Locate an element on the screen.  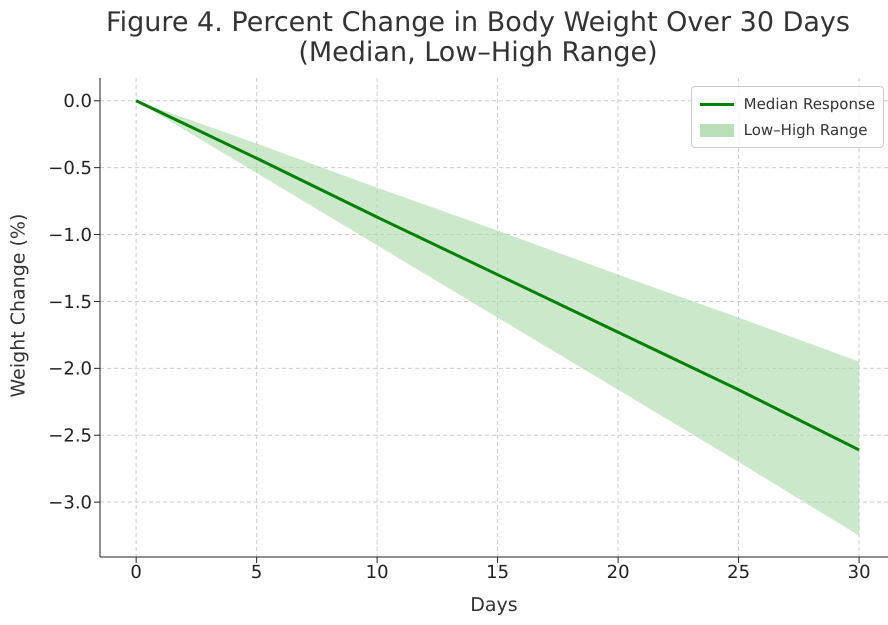
y-axis-title: Weight Change (%) is located at coordinates (19, 306).